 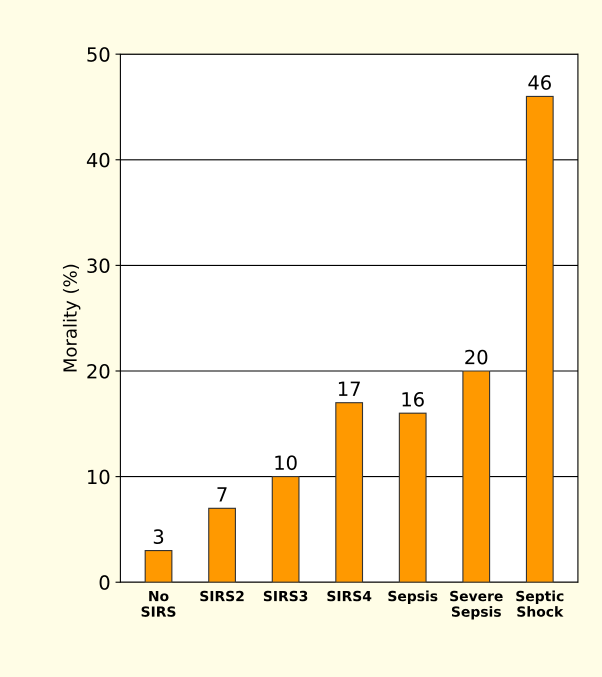 I want to click on data-label: 17, so click(x=349, y=389).